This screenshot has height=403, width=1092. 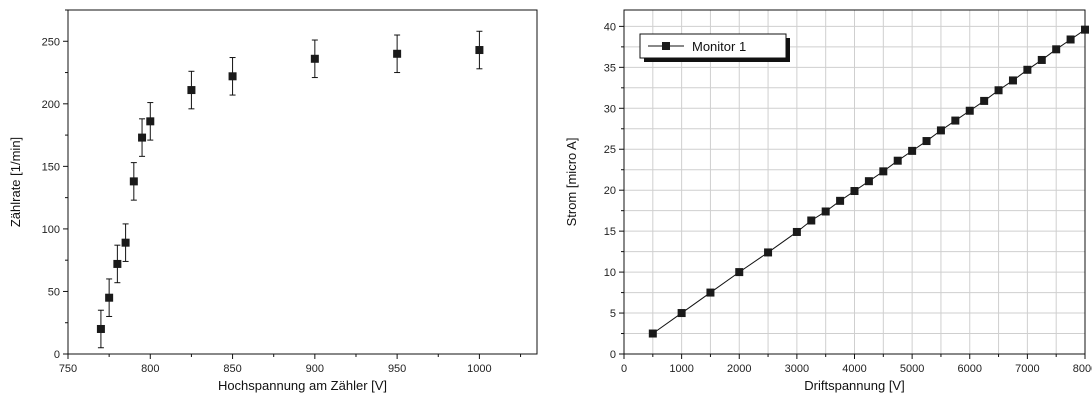 I want to click on y-tick-label: 20, so click(x=610, y=191).